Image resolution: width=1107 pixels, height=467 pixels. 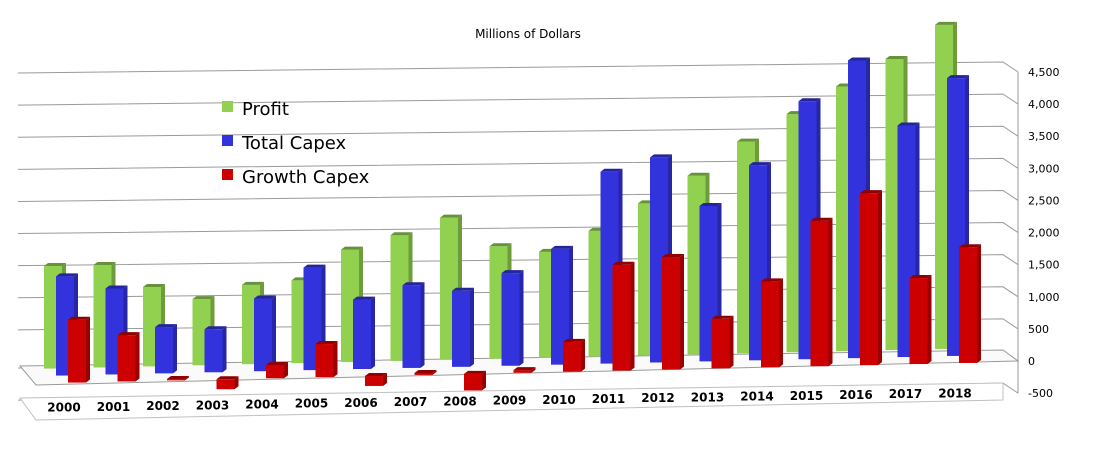 What do you see at coordinates (855, 395) in the screenshot?
I see `x-tick-label: 2016` at bounding box center [855, 395].